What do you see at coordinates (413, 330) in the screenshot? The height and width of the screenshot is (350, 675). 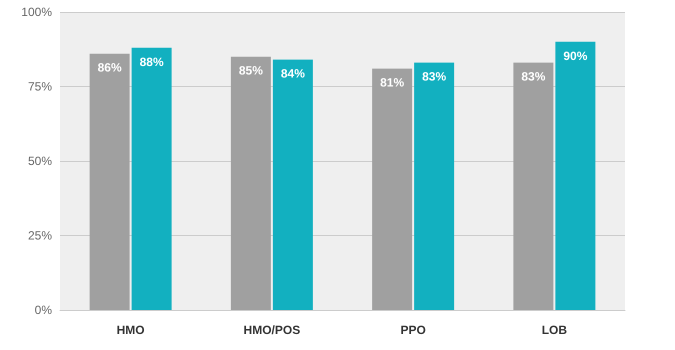 I see `x-tick-label: PPO` at bounding box center [413, 330].